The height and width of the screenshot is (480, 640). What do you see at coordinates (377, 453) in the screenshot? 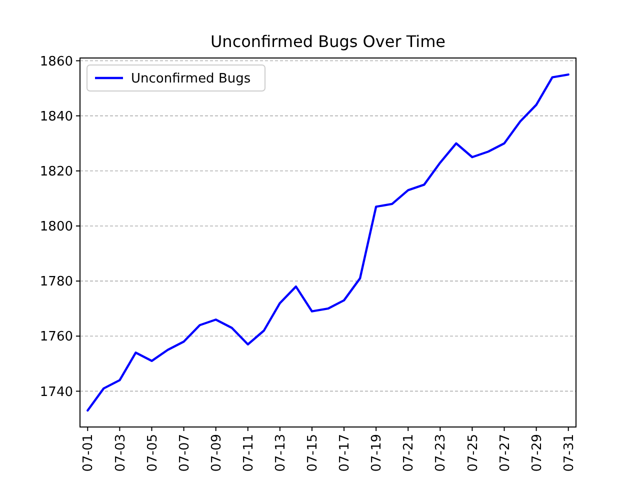
I see `x-tick-label: 07-19` at bounding box center [377, 453].